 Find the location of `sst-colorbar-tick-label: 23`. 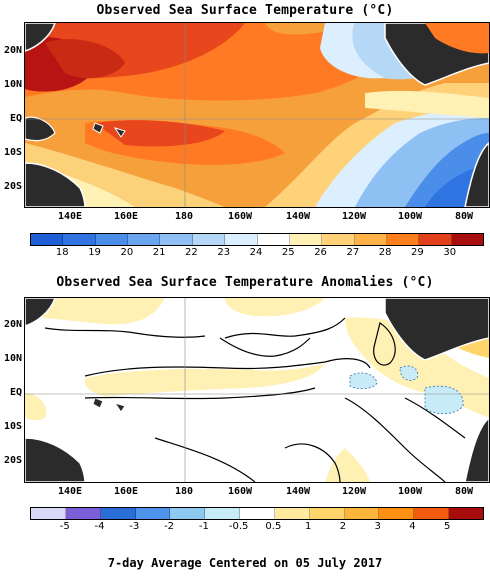

sst-colorbar-tick-label: 23 is located at coordinates (224, 252).